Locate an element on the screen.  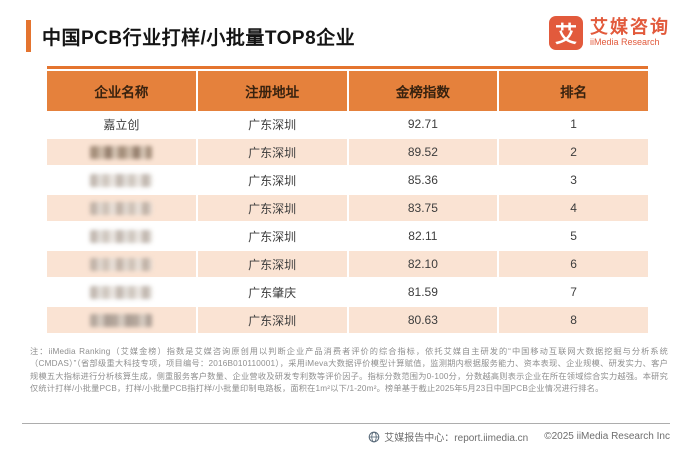
globe-icon is located at coordinates (374, 436).